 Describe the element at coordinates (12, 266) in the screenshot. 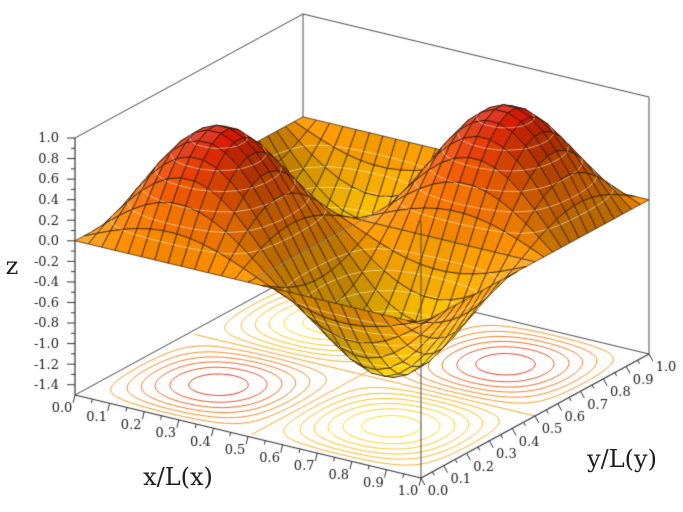

I see `z-axis-title: z` at that location.